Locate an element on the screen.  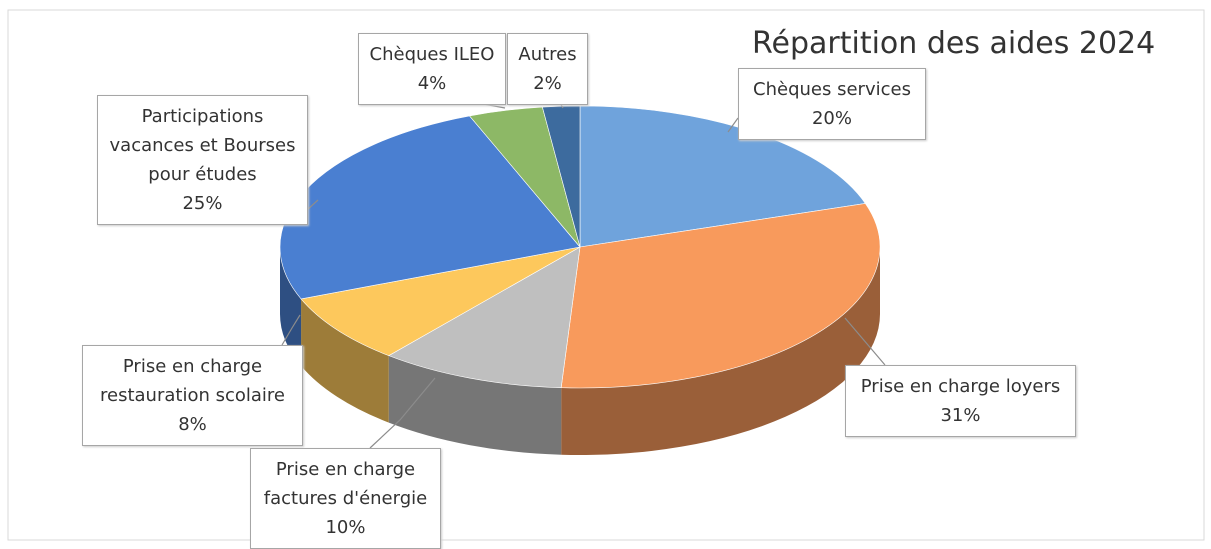
data-label-box: Prise en charge restauration scolaire 8% is located at coordinates (192, 395).